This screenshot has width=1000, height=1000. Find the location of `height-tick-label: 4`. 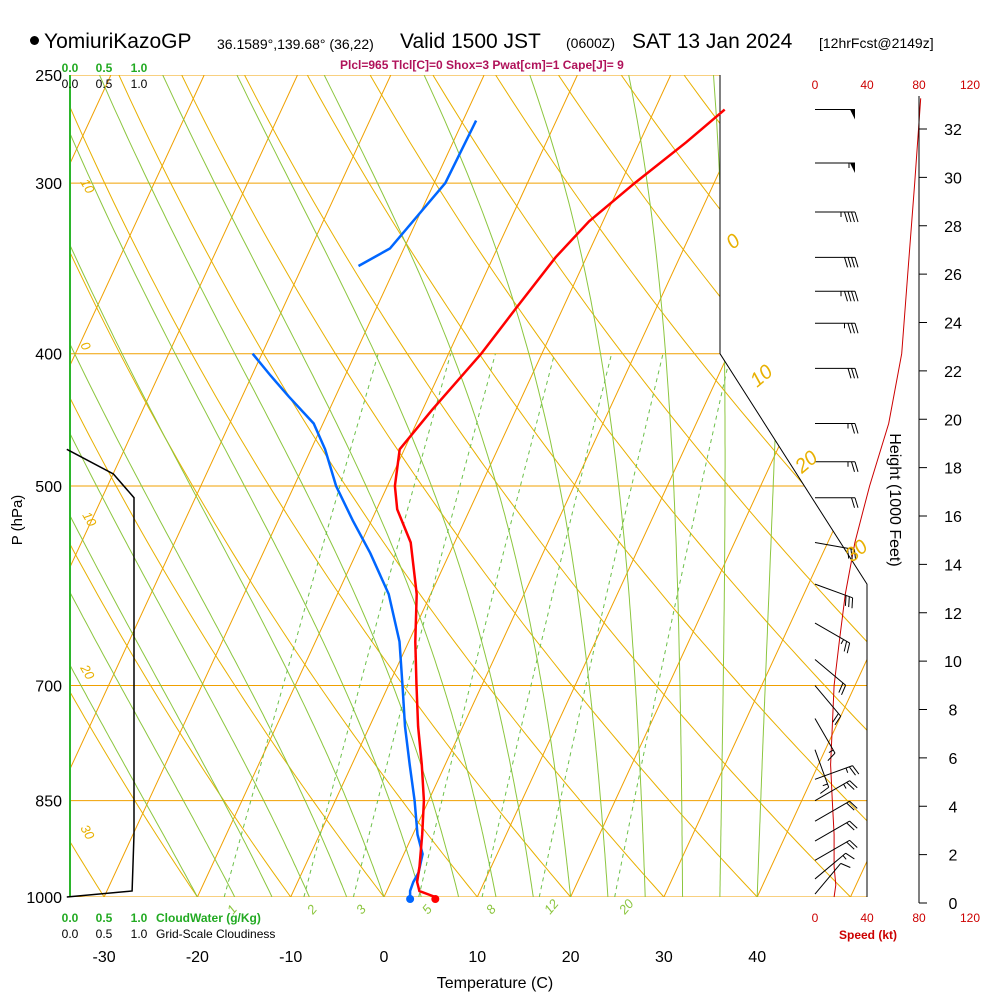

height-tick-label: 4 is located at coordinates (953, 807).